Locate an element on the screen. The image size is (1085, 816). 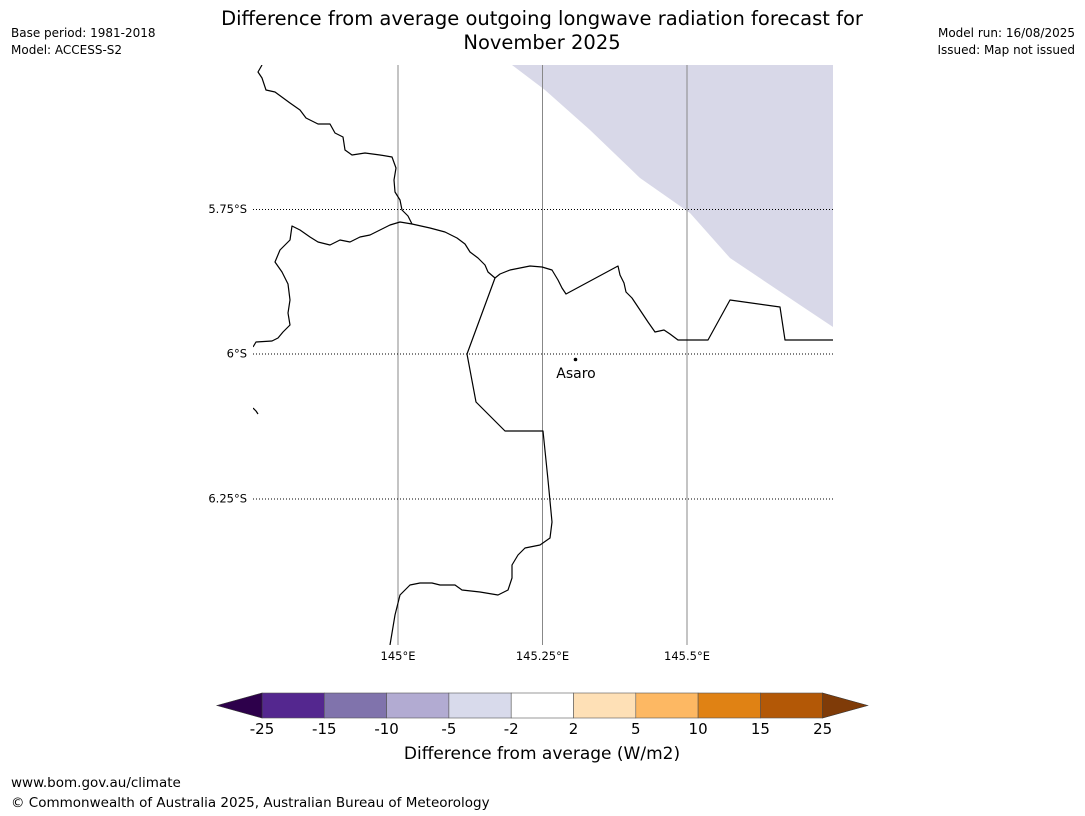
province-boundary-north is located at coordinates (333, 206).